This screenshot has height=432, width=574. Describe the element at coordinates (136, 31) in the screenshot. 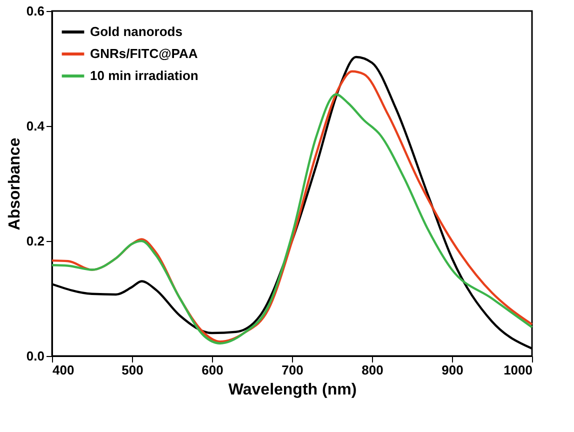

I see `legend-label: Gold nanorods` at that location.